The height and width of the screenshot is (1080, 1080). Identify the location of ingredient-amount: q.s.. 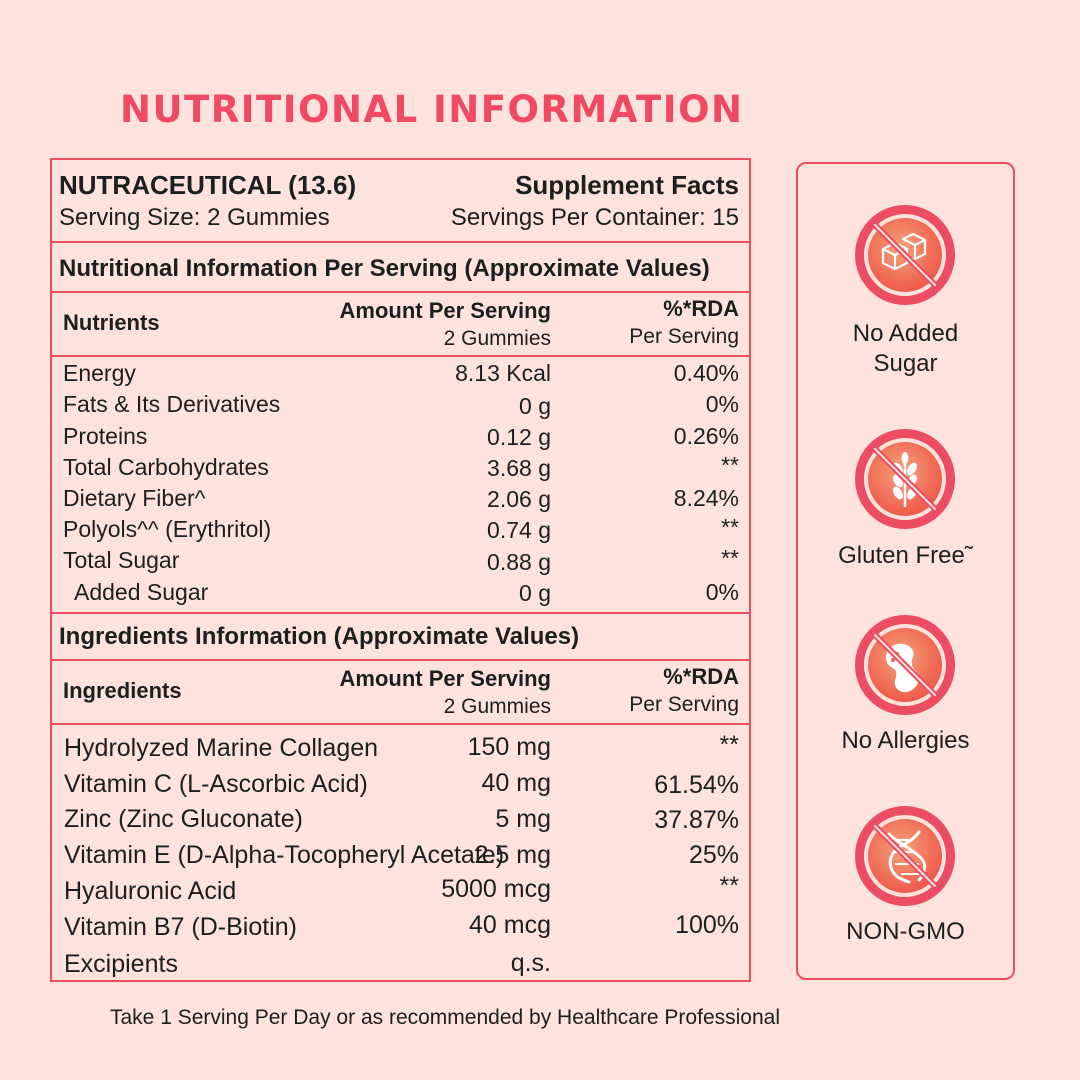
(530, 963).